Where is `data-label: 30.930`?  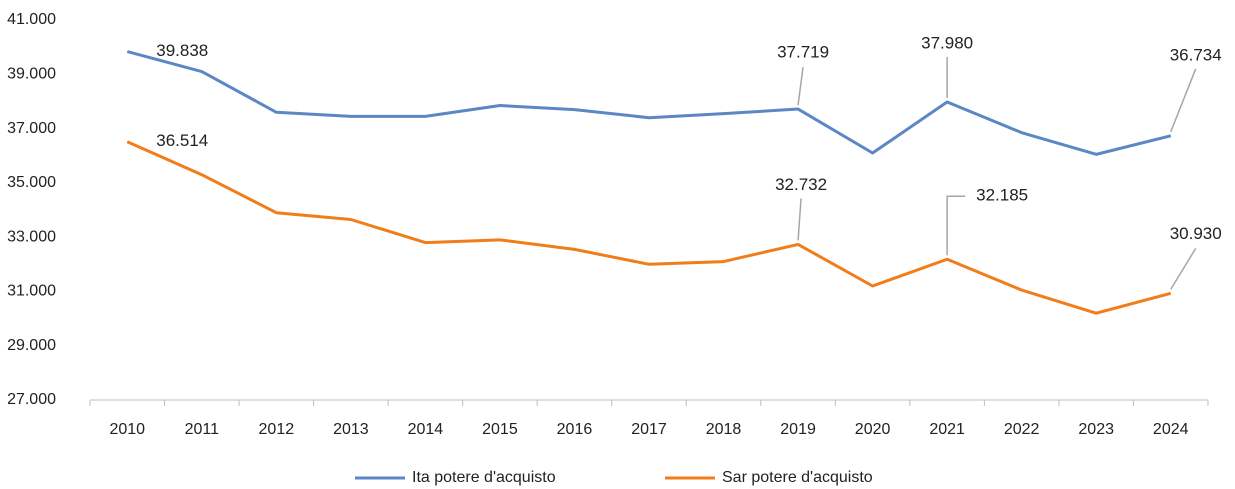 data-label: 30.930 is located at coordinates (1196, 233).